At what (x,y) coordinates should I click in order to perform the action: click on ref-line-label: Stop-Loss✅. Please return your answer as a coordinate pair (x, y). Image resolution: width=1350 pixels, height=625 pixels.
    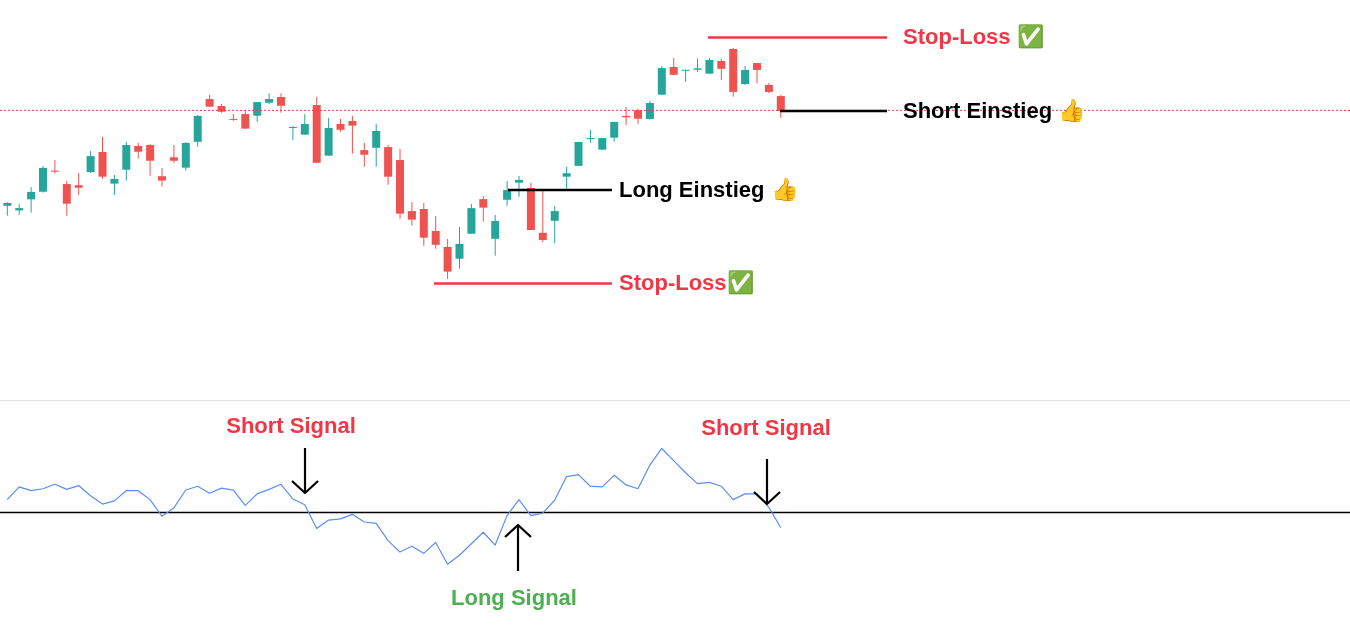
    Looking at the image, I should click on (686, 283).